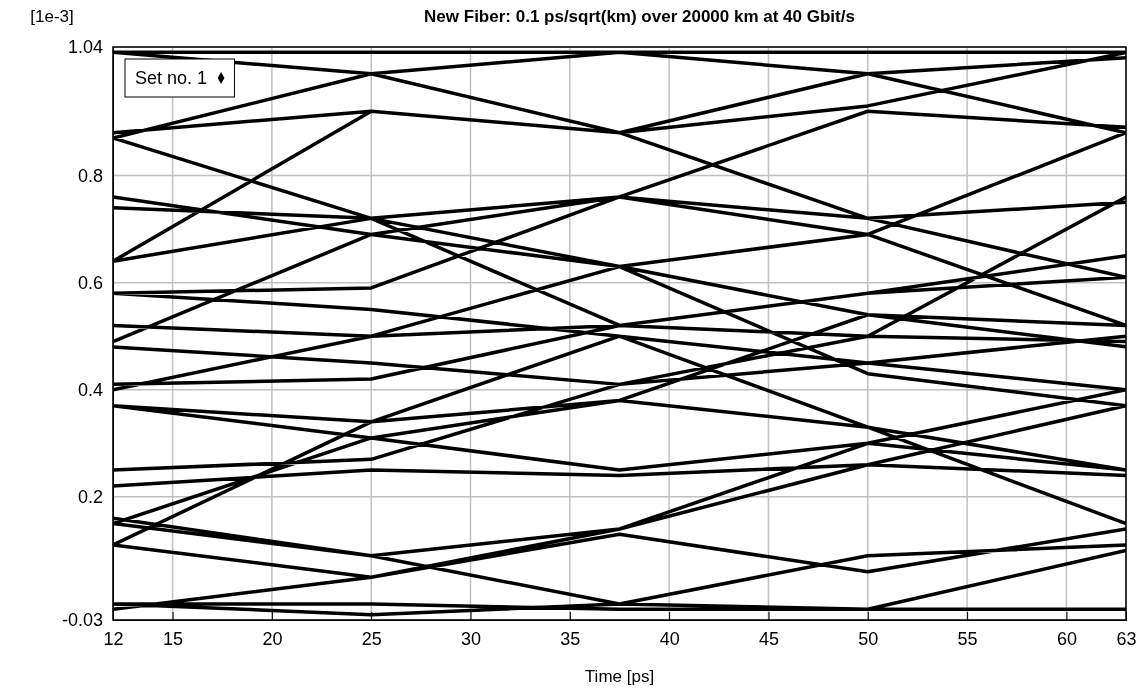 This screenshot has width=1146, height=692. Describe the element at coordinates (669, 638) in the screenshot. I see `x-tick-label: 40` at that location.